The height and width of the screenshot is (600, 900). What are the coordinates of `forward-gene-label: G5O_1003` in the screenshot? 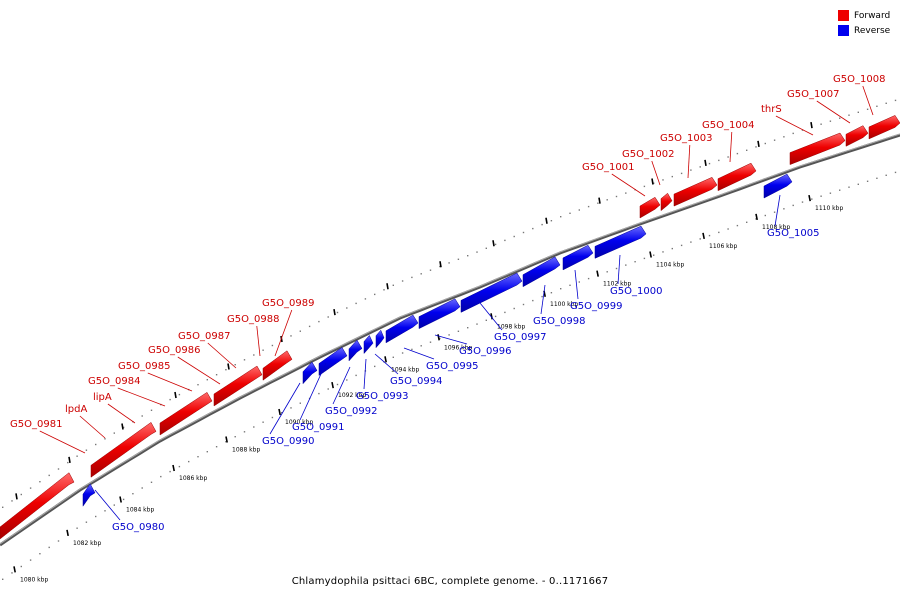 It's located at (686, 138).